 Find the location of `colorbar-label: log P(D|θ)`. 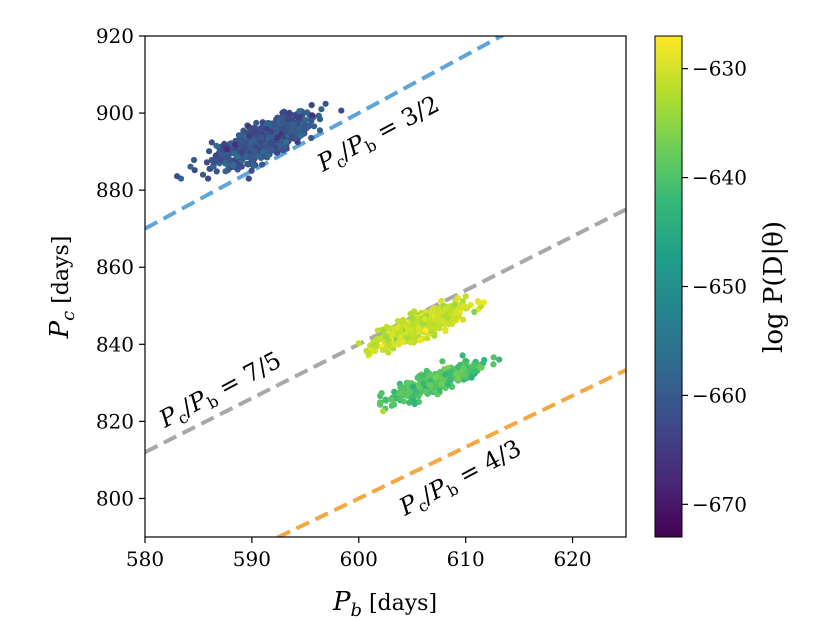

colorbar-label: log P(D|θ) is located at coordinates (774, 287).